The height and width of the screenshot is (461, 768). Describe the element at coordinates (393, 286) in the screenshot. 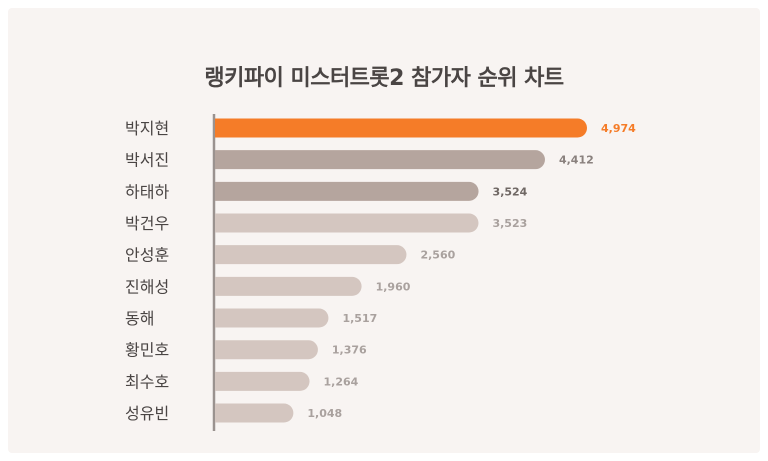

I see `value-label: 1,960` at that location.